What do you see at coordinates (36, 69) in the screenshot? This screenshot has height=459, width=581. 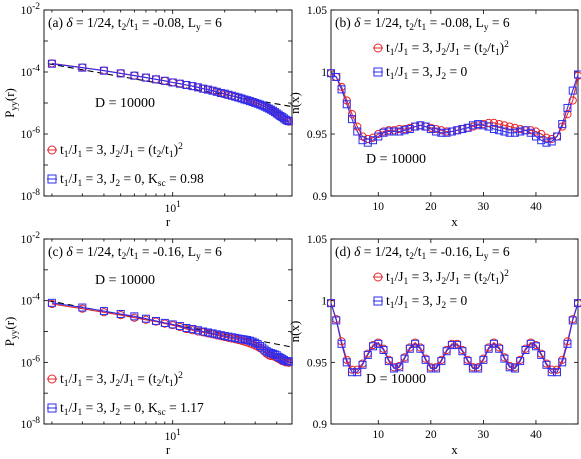 I see `y-tick-label-part: -4` at bounding box center [36, 69].